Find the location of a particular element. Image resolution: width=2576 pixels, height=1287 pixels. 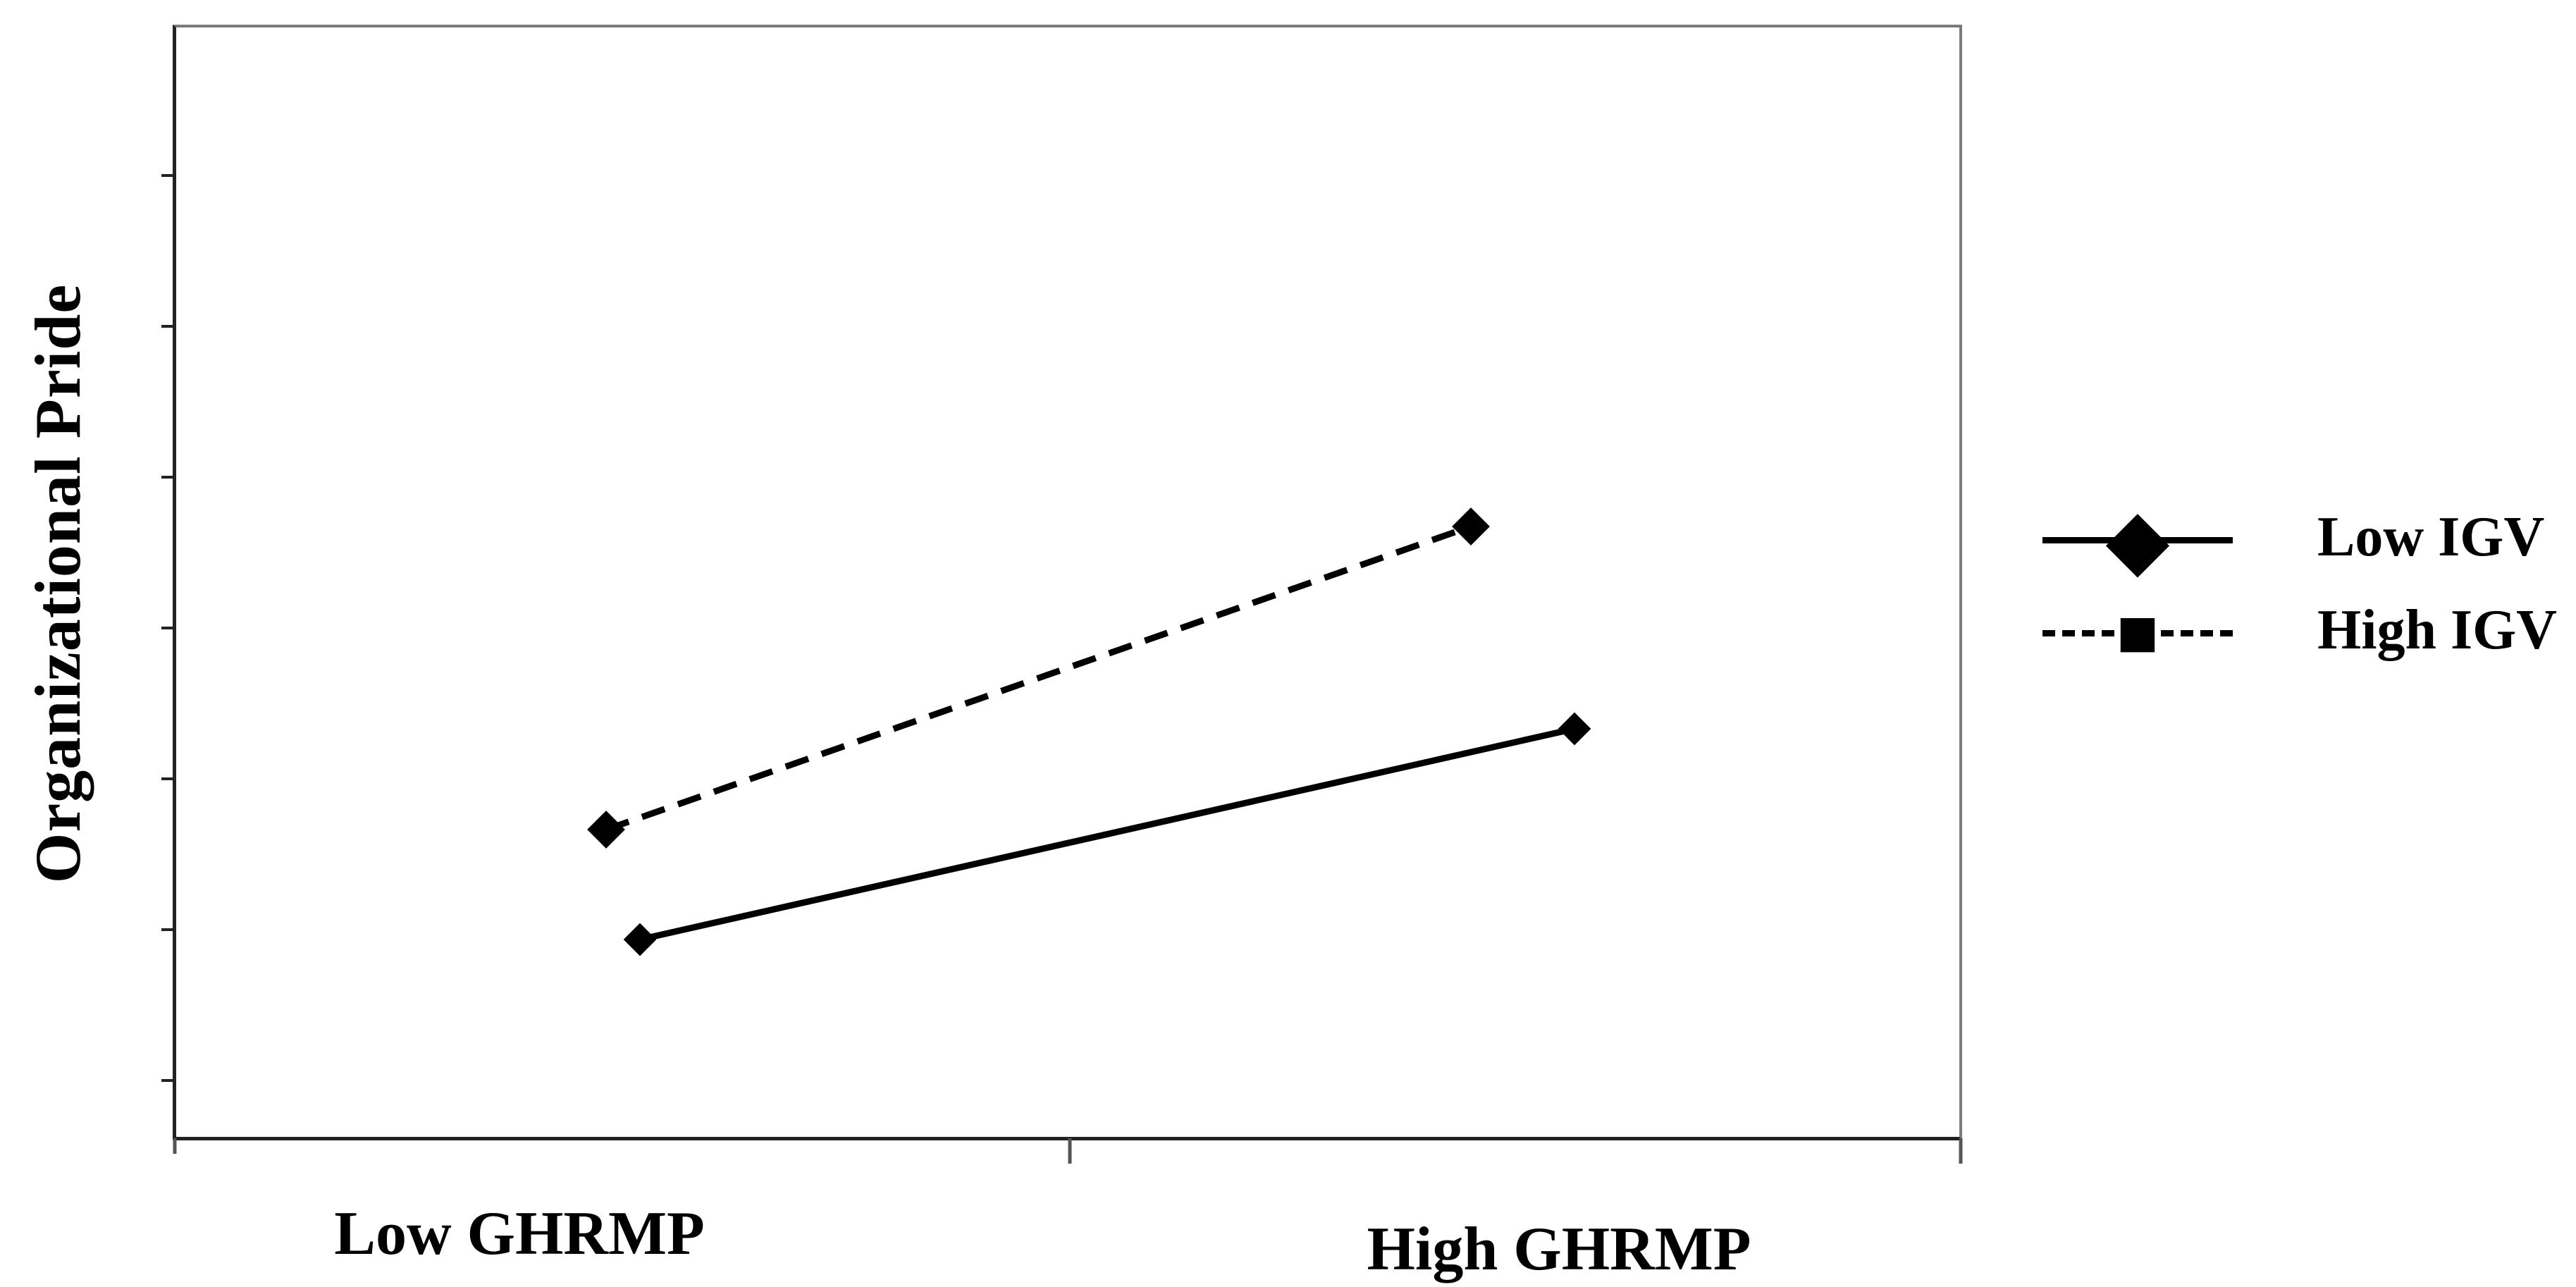

y-axis-title: Organizational Pride is located at coordinates (58, 583).